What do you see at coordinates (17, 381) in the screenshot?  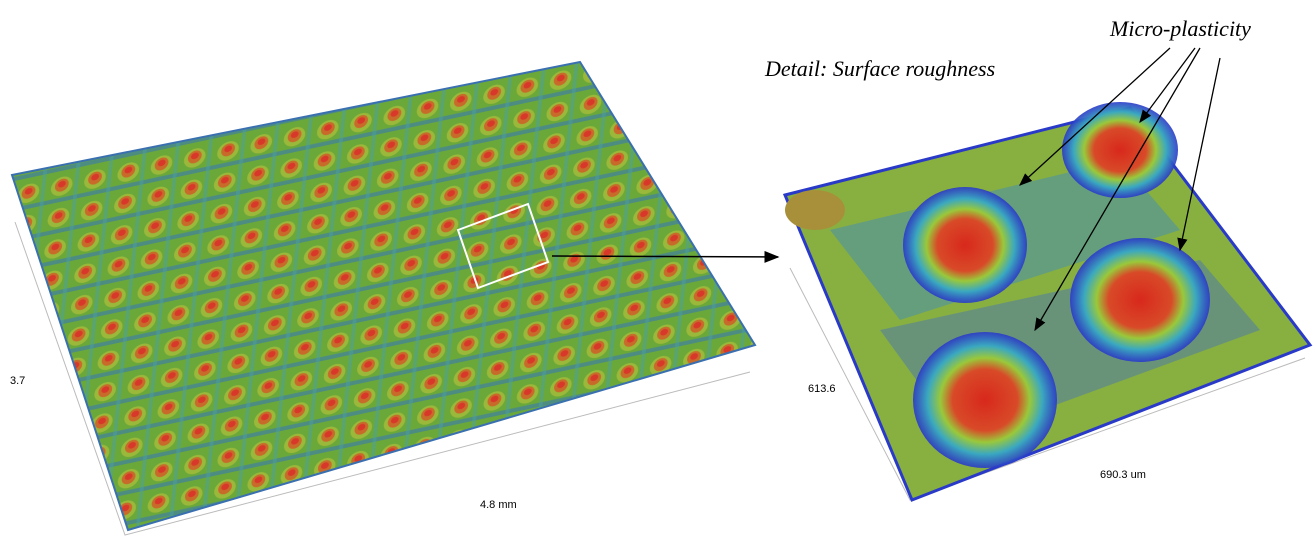 I see `depth-label: 3.7` at bounding box center [17, 381].